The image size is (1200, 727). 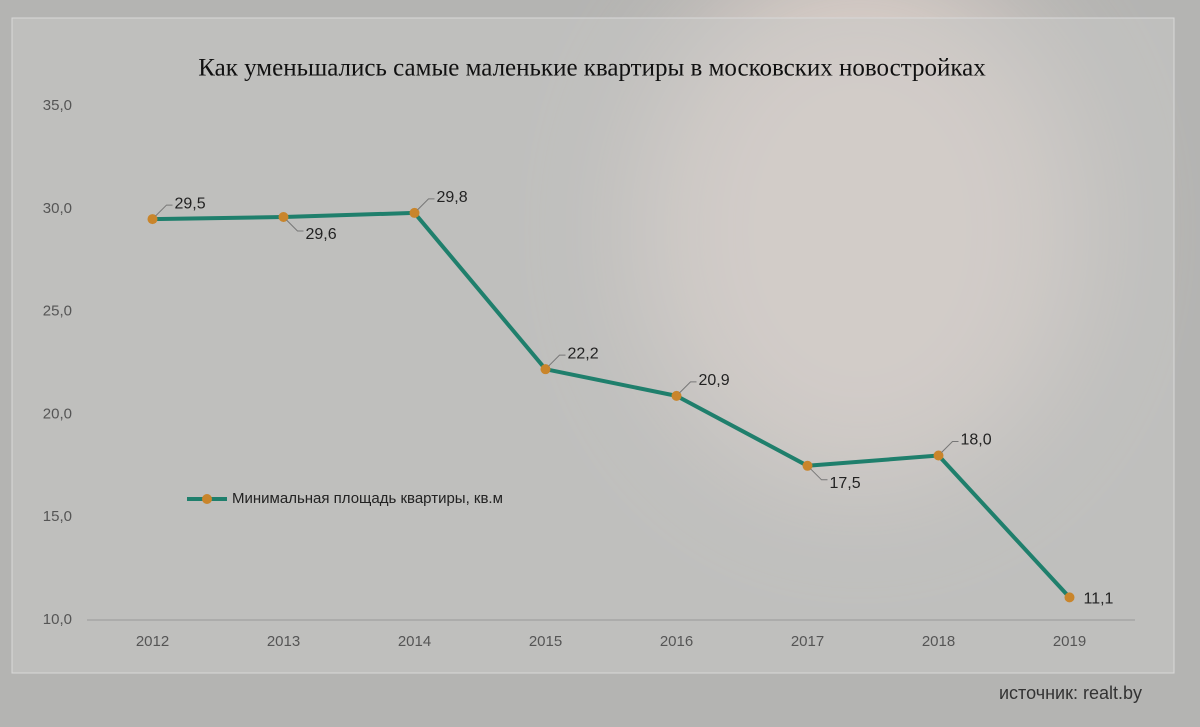 What do you see at coordinates (321, 234) in the screenshot?
I see `data-label: 29,6` at bounding box center [321, 234].